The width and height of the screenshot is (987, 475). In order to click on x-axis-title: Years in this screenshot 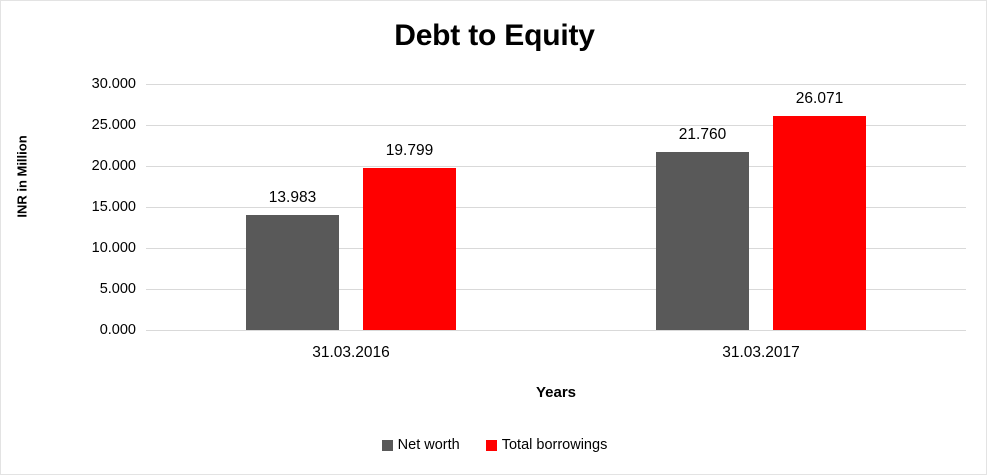, I will do `click(556, 392)`.